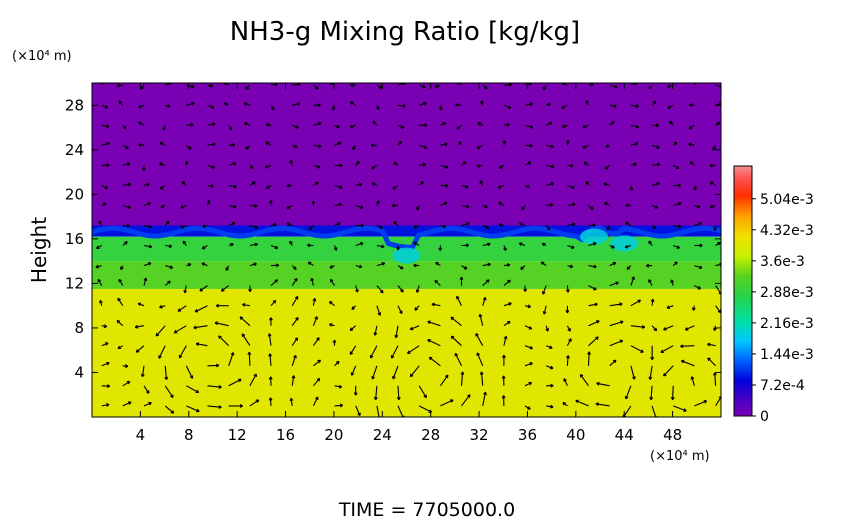 The image size is (854, 519). Describe the element at coordinates (575, 435) in the screenshot. I see `x-tick-label: 40` at that location.